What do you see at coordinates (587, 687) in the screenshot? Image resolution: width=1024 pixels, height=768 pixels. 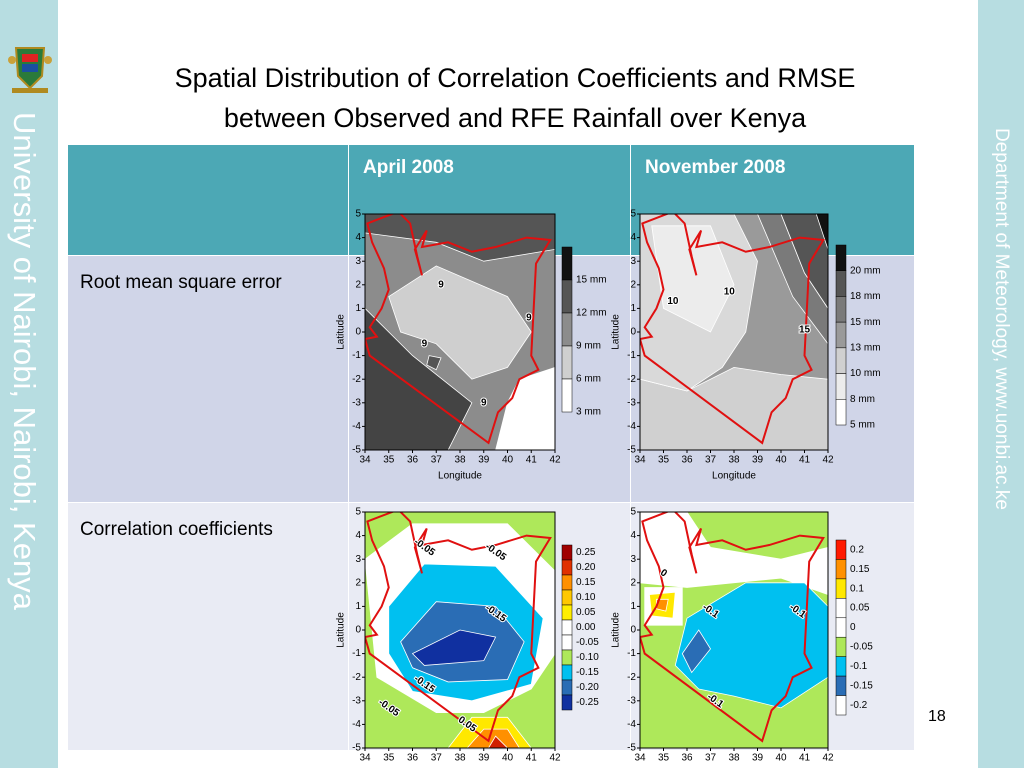 I see `legend-label: -0.20` at bounding box center [587, 687].